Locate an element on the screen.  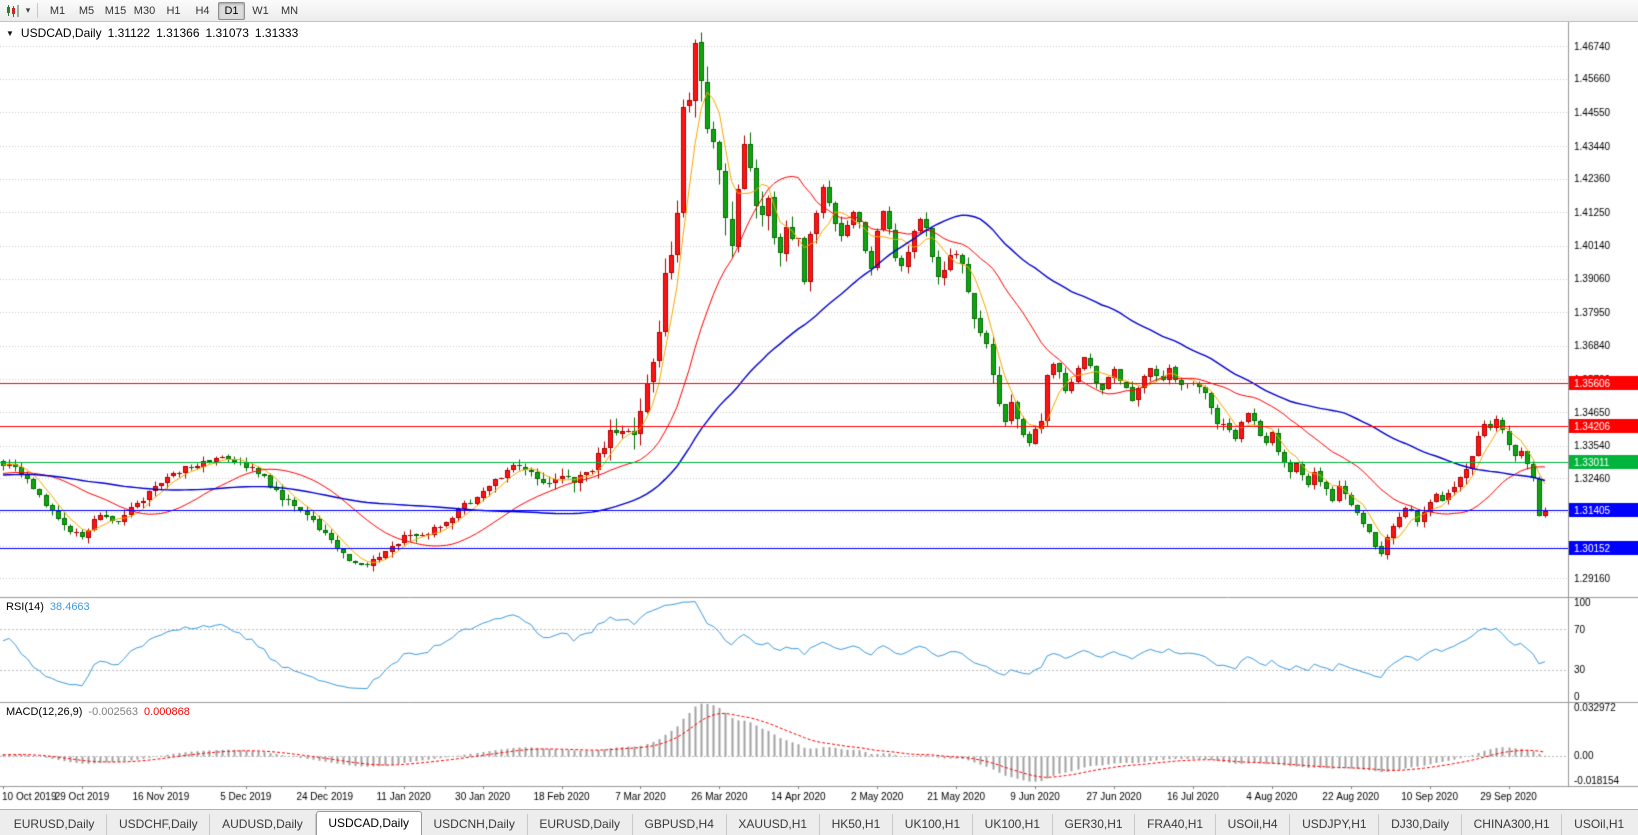
timeframe-button-m1: M1 is located at coordinates (57, 11).